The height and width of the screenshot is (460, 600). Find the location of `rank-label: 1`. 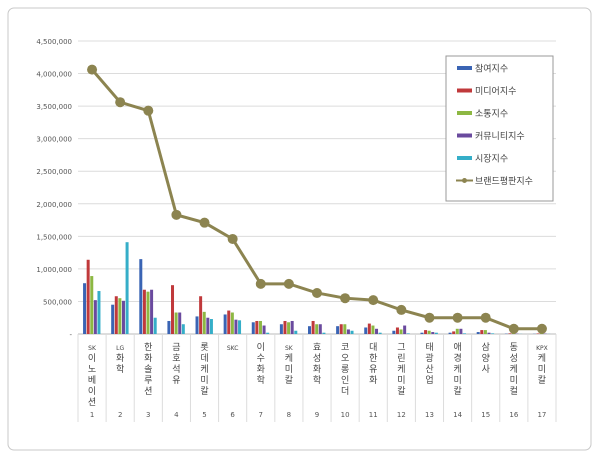

rank-label: 1 is located at coordinates (92, 415).